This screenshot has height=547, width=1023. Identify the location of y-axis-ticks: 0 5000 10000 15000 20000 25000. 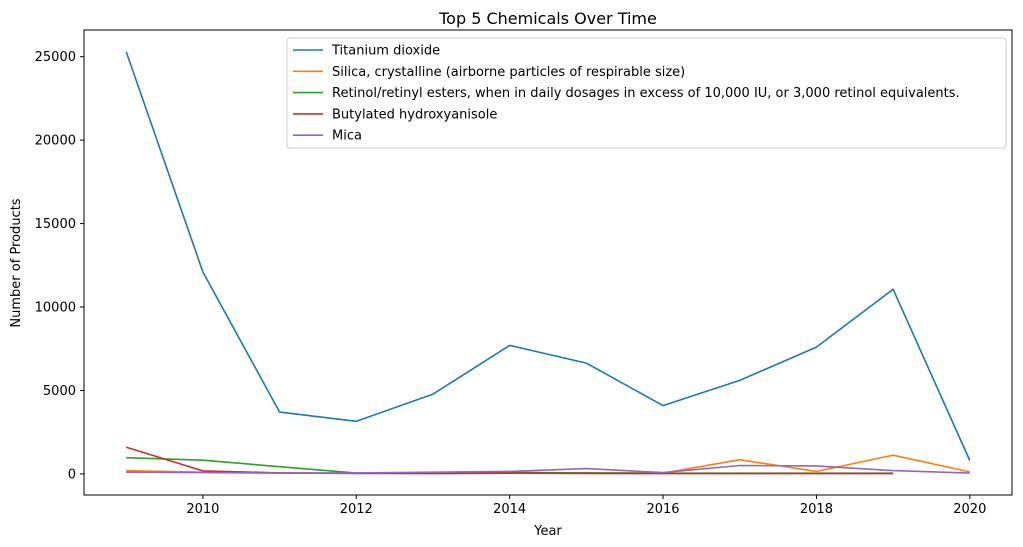
(59, 266).